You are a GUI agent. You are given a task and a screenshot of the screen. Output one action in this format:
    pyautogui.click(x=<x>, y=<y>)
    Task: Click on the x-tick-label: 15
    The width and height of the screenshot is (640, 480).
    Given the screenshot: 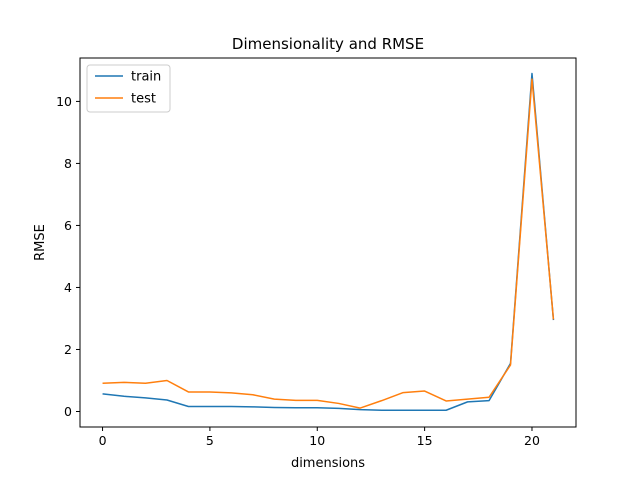 What is the action you would take?
    pyautogui.click(x=425, y=440)
    